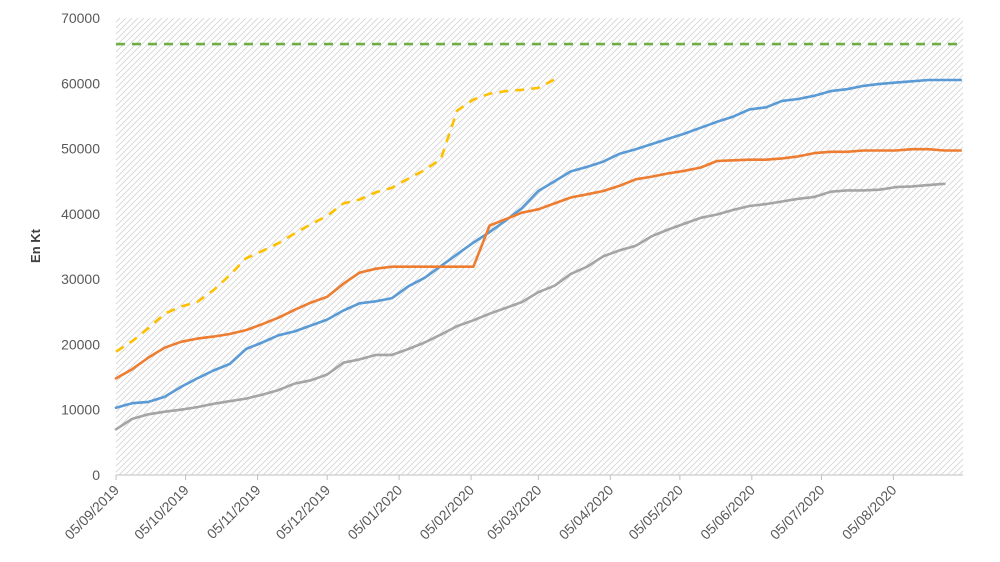 This screenshot has height=562, width=1000. I want to click on x-tick-label: 05/01/2020, so click(374, 512).